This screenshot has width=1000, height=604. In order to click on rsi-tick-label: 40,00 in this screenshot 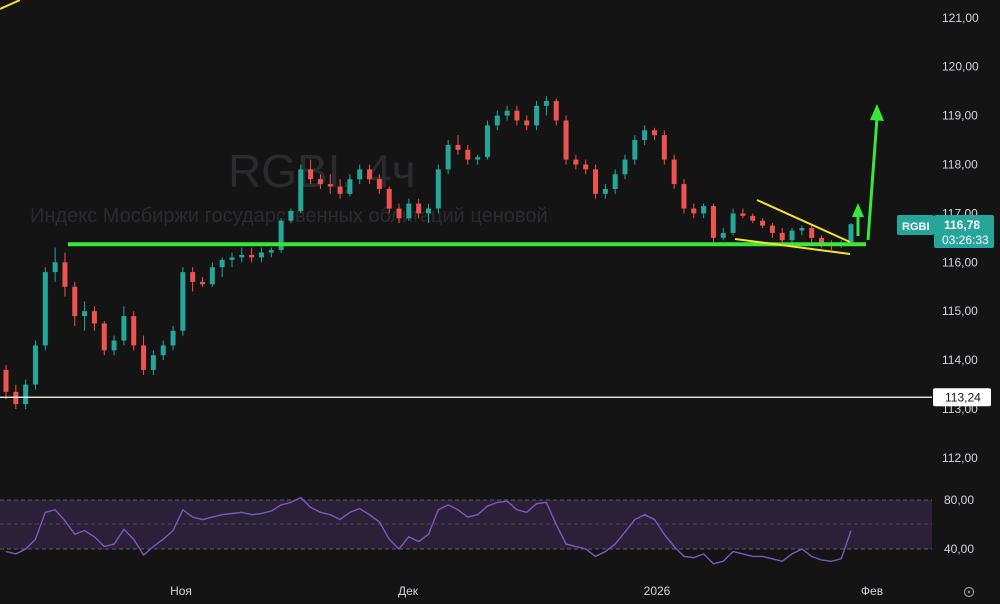, I will do `click(959, 549)`.